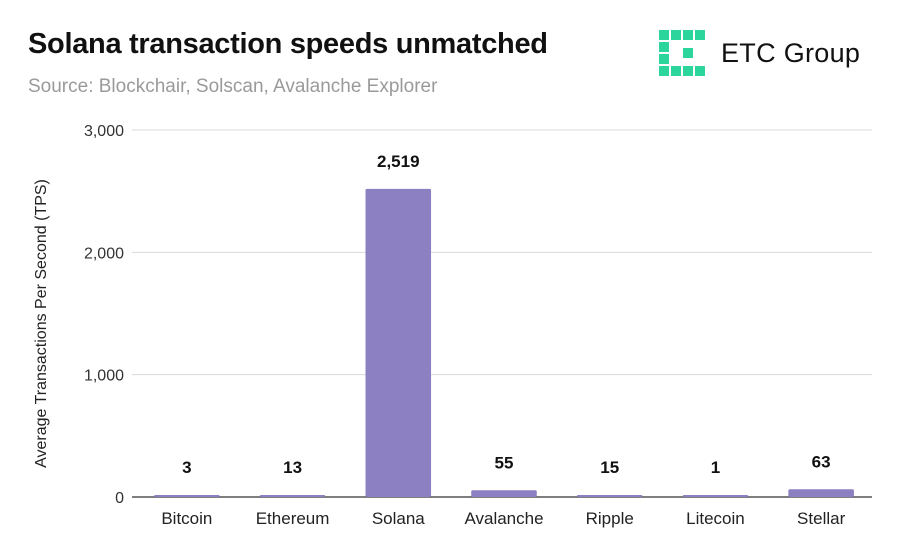  Describe the element at coordinates (398, 161) in the screenshot. I see `data-label: 2,519` at that location.